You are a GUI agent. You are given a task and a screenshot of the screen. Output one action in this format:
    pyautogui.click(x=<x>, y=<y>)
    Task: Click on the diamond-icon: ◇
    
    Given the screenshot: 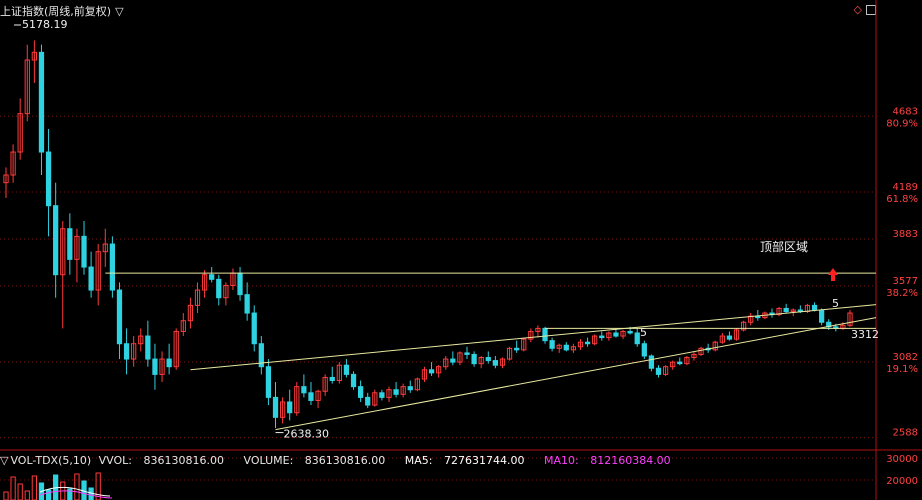 What is the action you would take?
    pyautogui.click(x=857, y=9)
    